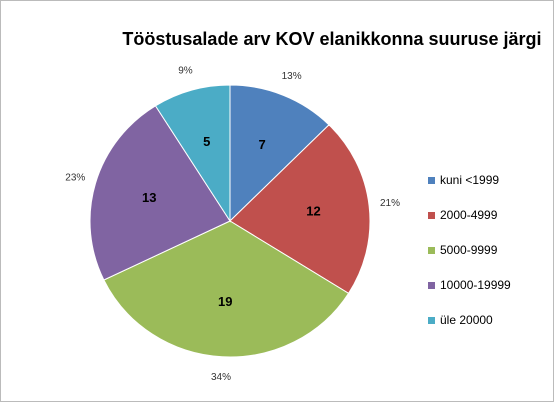 The image size is (555, 403). What do you see at coordinates (206, 141) in the screenshot?
I see `value-label: 5` at bounding box center [206, 141].